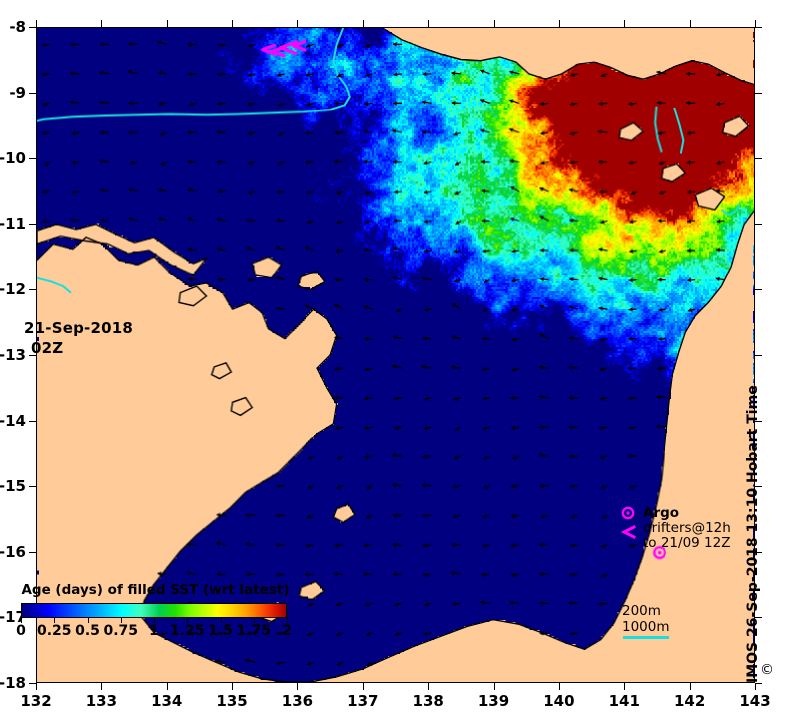  I want to click on x-tick-label: 134, so click(167, 701).